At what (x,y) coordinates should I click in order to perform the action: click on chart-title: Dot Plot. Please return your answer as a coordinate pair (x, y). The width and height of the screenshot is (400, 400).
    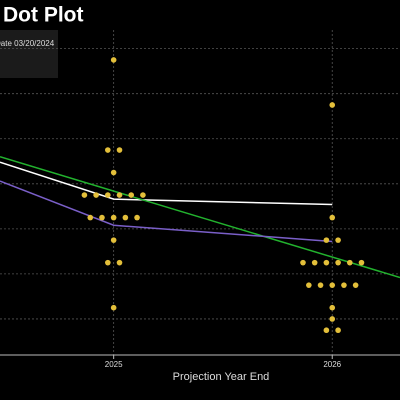
    Looking at the image, I should click on (43, 15).